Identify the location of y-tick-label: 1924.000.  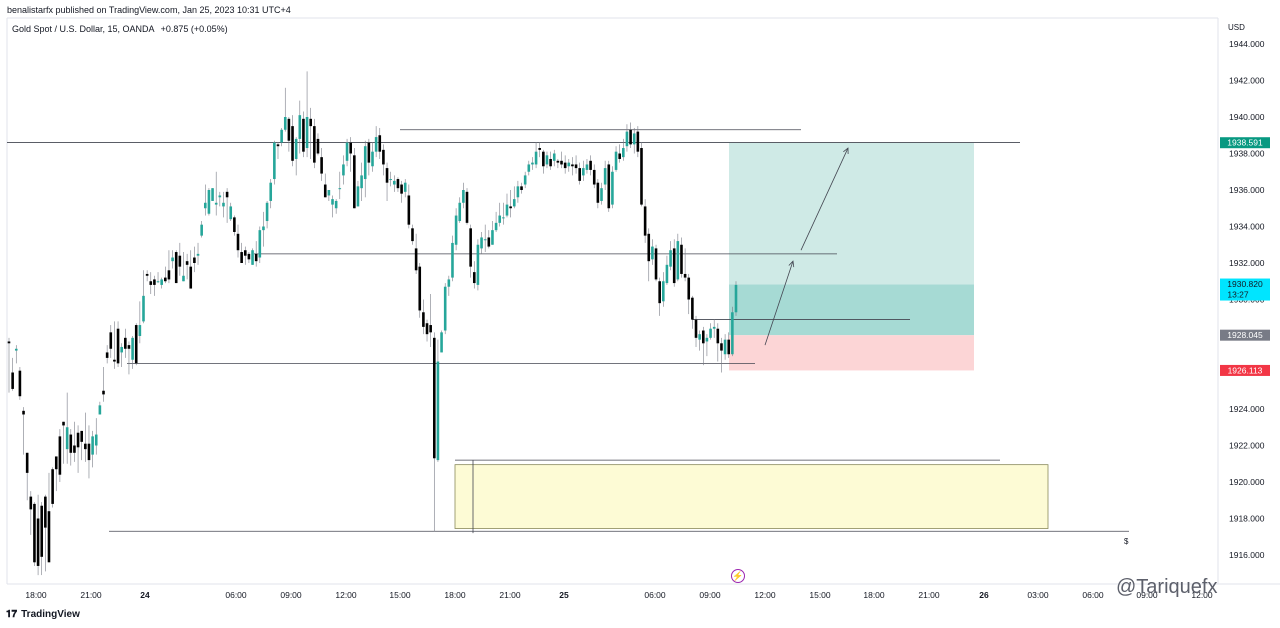
(1247, 409).